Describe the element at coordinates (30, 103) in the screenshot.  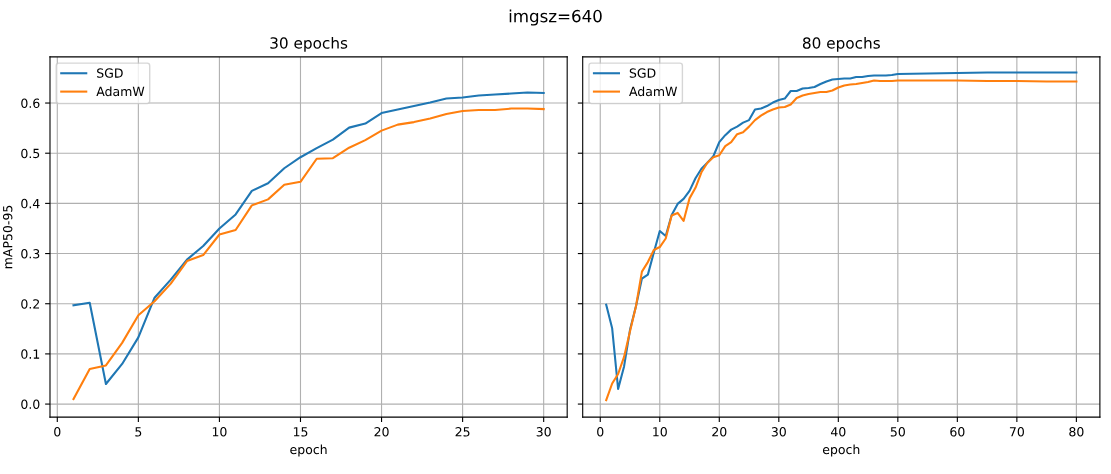
I see `y-tick-label: 0.6` at that location.